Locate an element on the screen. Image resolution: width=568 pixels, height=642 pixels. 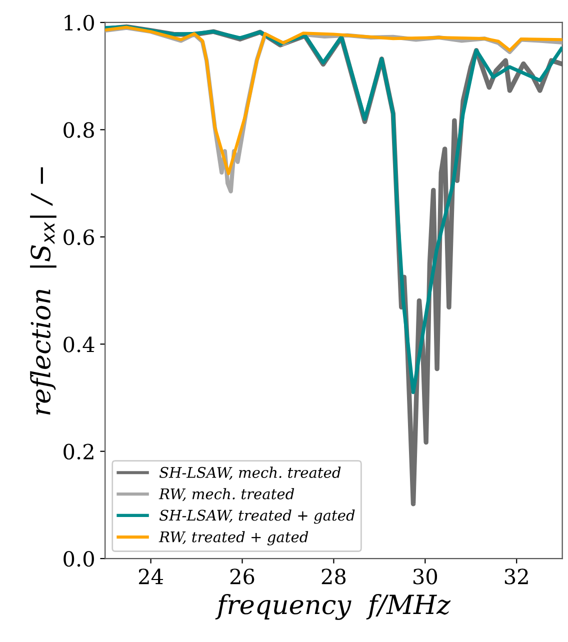
legend-label: SH-LSAW, treated + gated is located at coordinates (257, 516).